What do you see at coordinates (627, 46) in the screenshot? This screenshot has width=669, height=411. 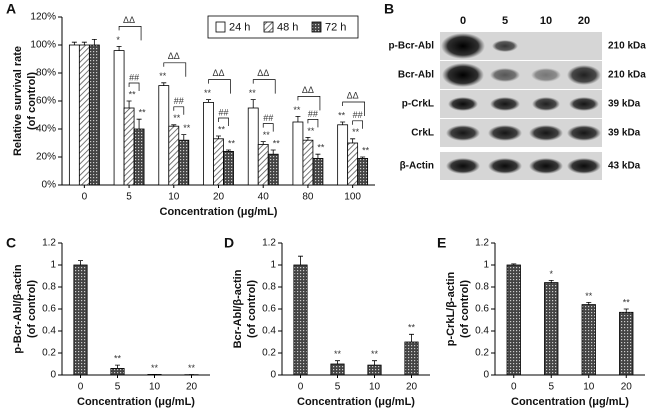 I see `size-label: 210 kDa` at bounding box center [627, 46].